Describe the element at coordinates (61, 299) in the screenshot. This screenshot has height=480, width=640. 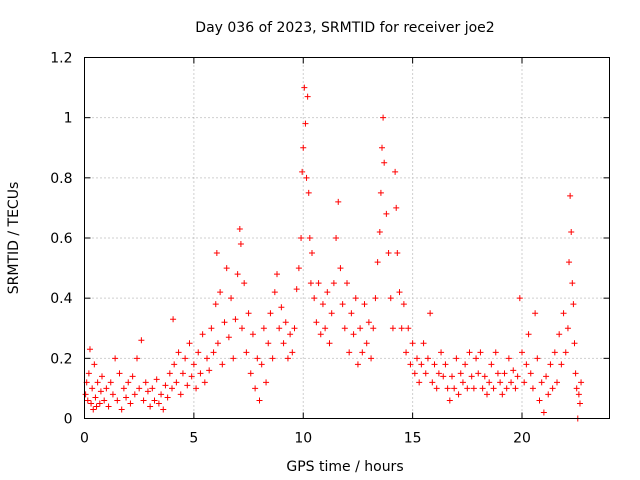
I see `y-tick-label: 0.4` at that location.